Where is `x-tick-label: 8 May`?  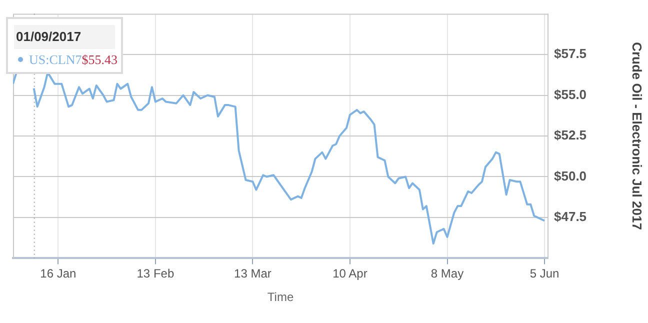
x-tick-label: 8 May is located at coordinates (447, 273).